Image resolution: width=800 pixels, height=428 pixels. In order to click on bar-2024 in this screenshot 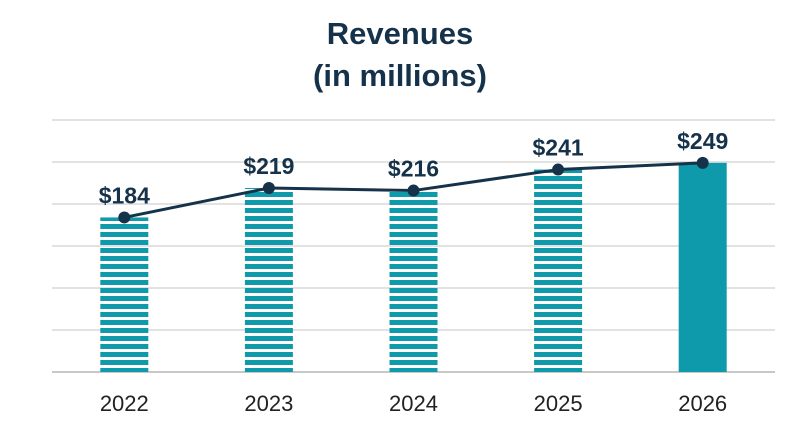, I will do `click(413, 281)`.